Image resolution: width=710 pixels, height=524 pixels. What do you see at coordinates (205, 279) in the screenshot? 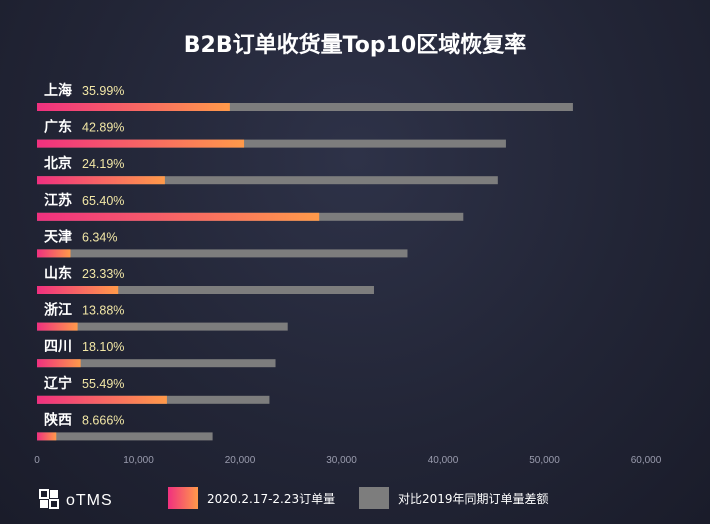
I see `bar-row: 山东 23.33%` at bounding box center [205, 279].